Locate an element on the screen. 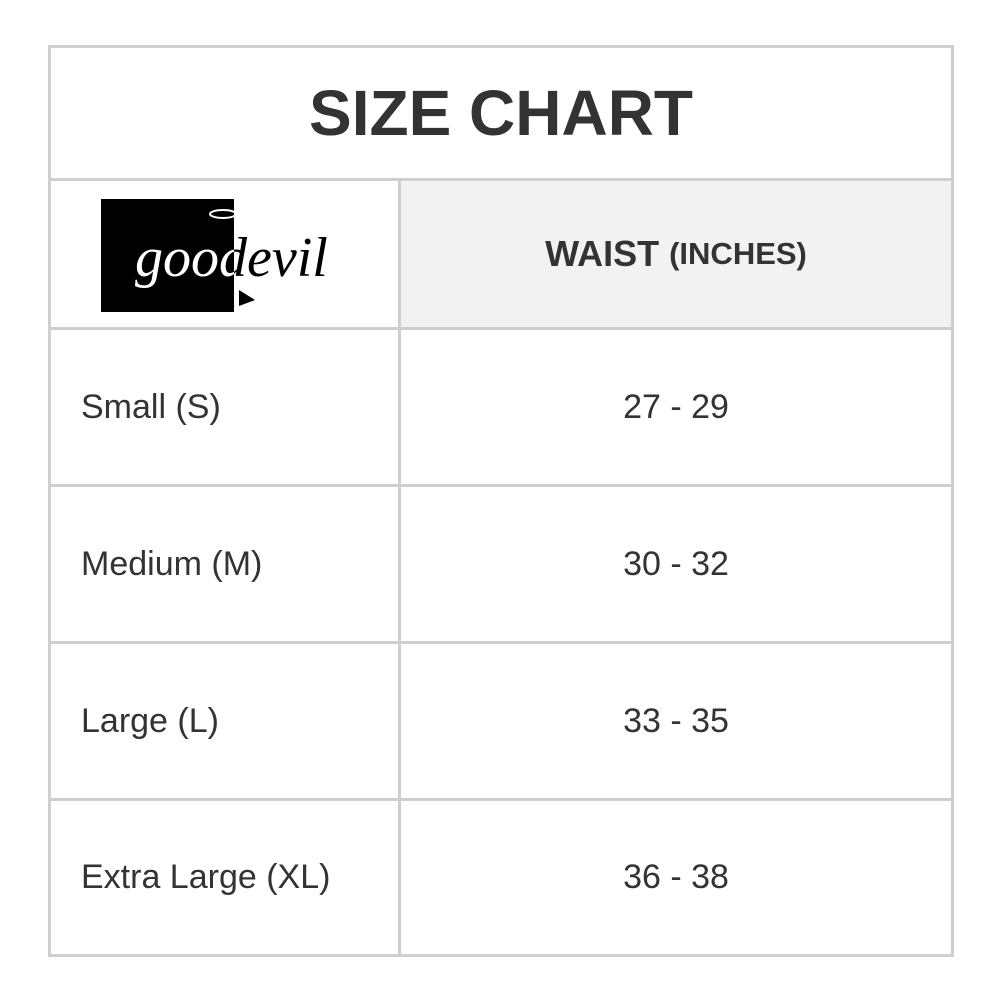 Image resolution: width=1000 pixels, height=1000 pixels. waist-range: 27 - 29 is located at coordinates (676, 408).